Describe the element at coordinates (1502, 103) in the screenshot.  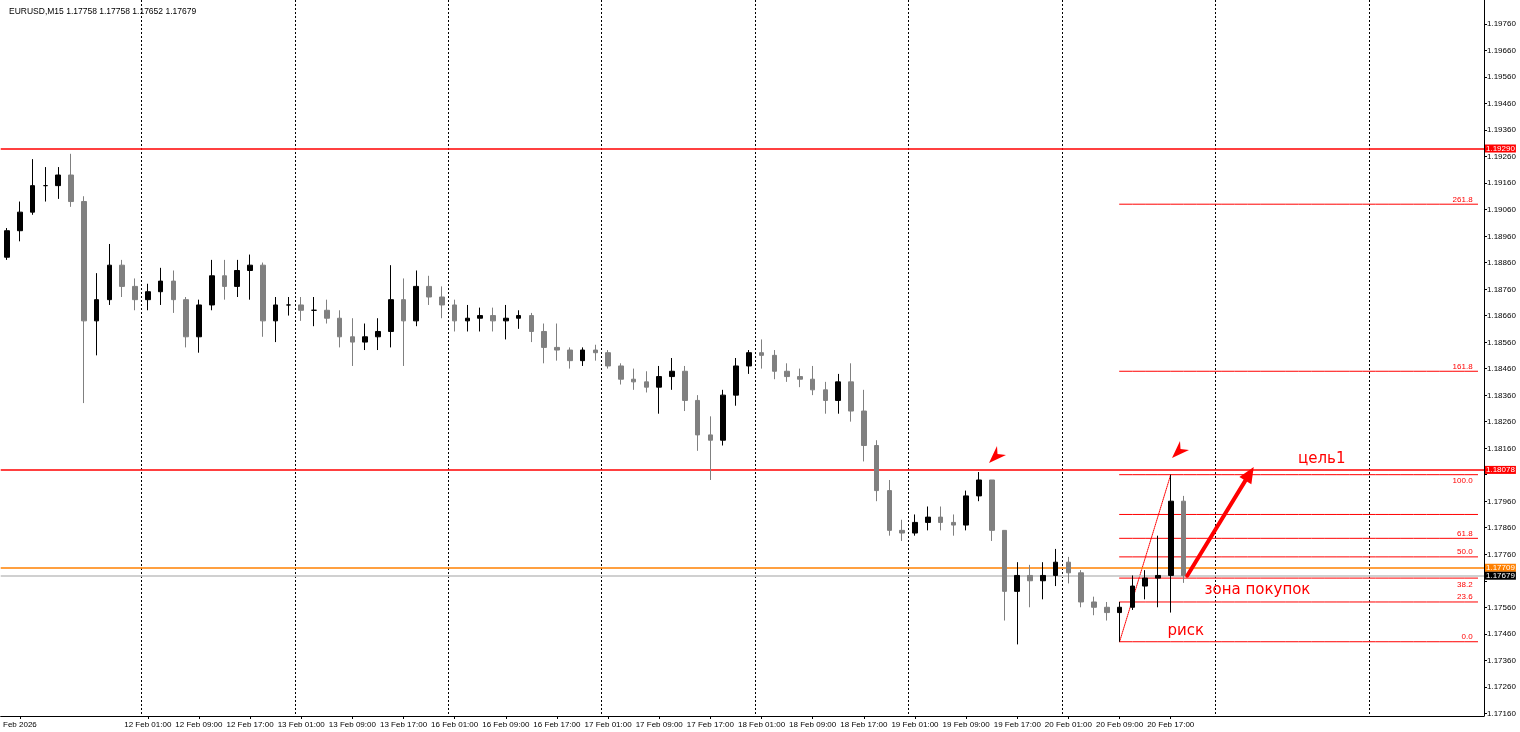
I see `y-tick-label: 1.19460` at that location.